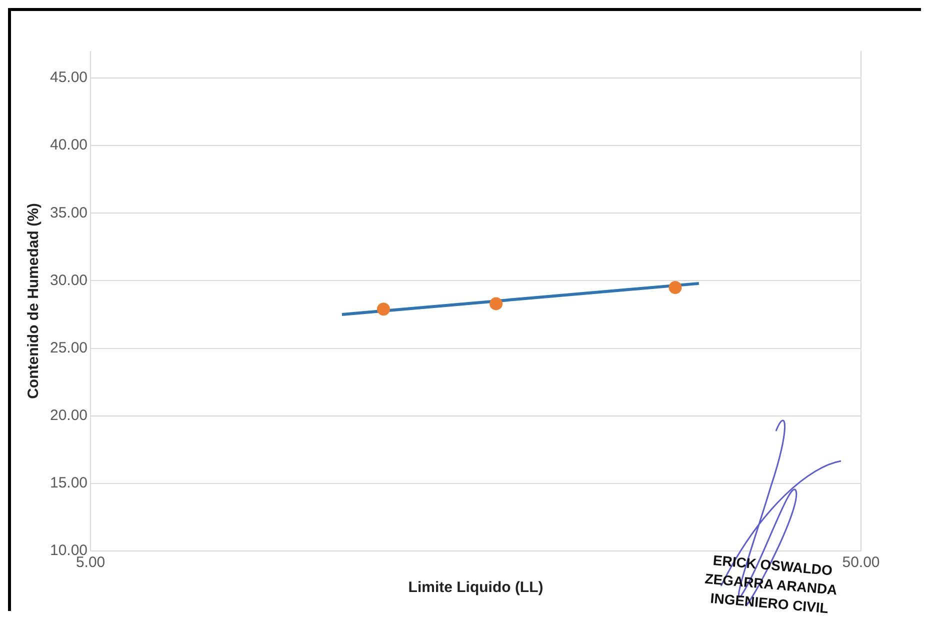  Describe the element at coordinates (771, 584) in the screenshot. I see `text: ERICK OSWALDO ZEGARRA ARANDA INGENIERO CIVIL` at that location.